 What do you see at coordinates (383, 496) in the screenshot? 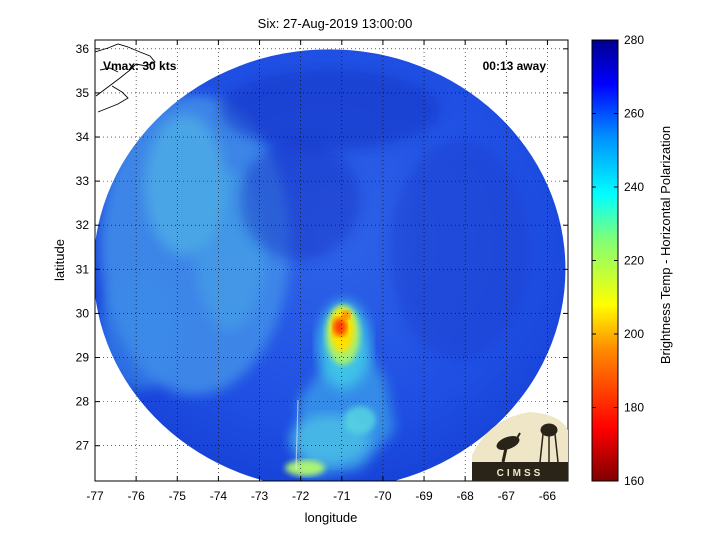
I see `x-tick-label: -70` at bounding box center [383, 496].